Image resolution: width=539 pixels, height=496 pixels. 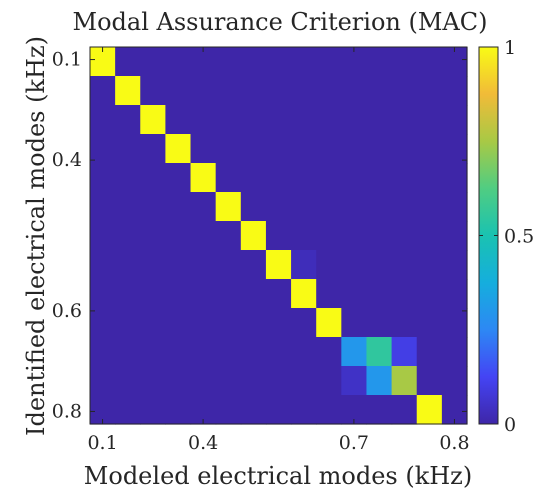 I want to click on heatmap-cell-r7-c10, so click(x=354, y=265).